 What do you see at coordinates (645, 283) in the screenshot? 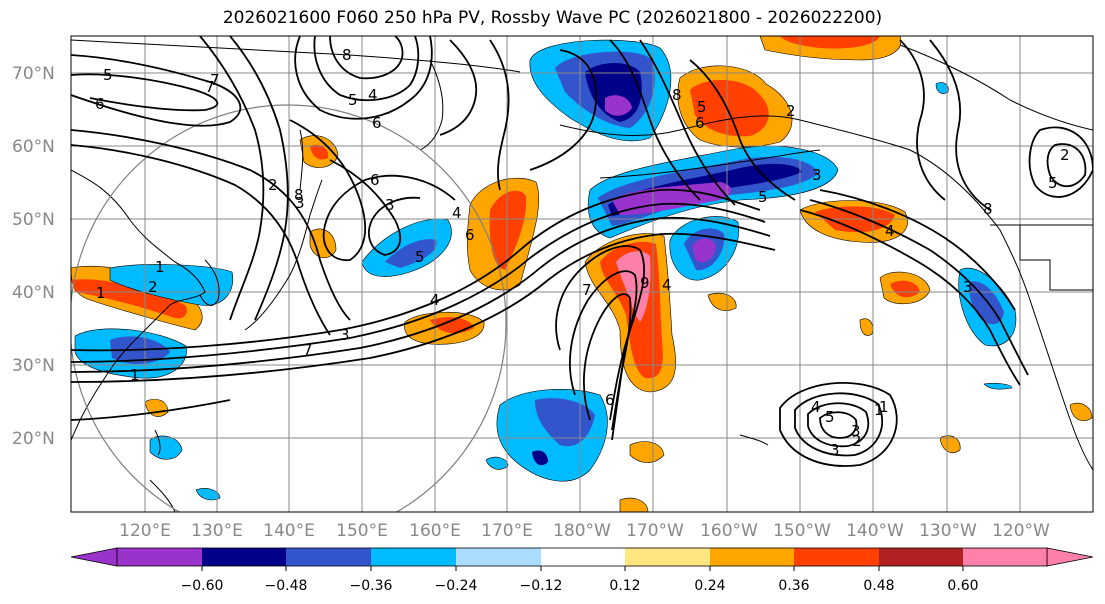
I see `contour-label: 9` at bounding box center [645, 283].